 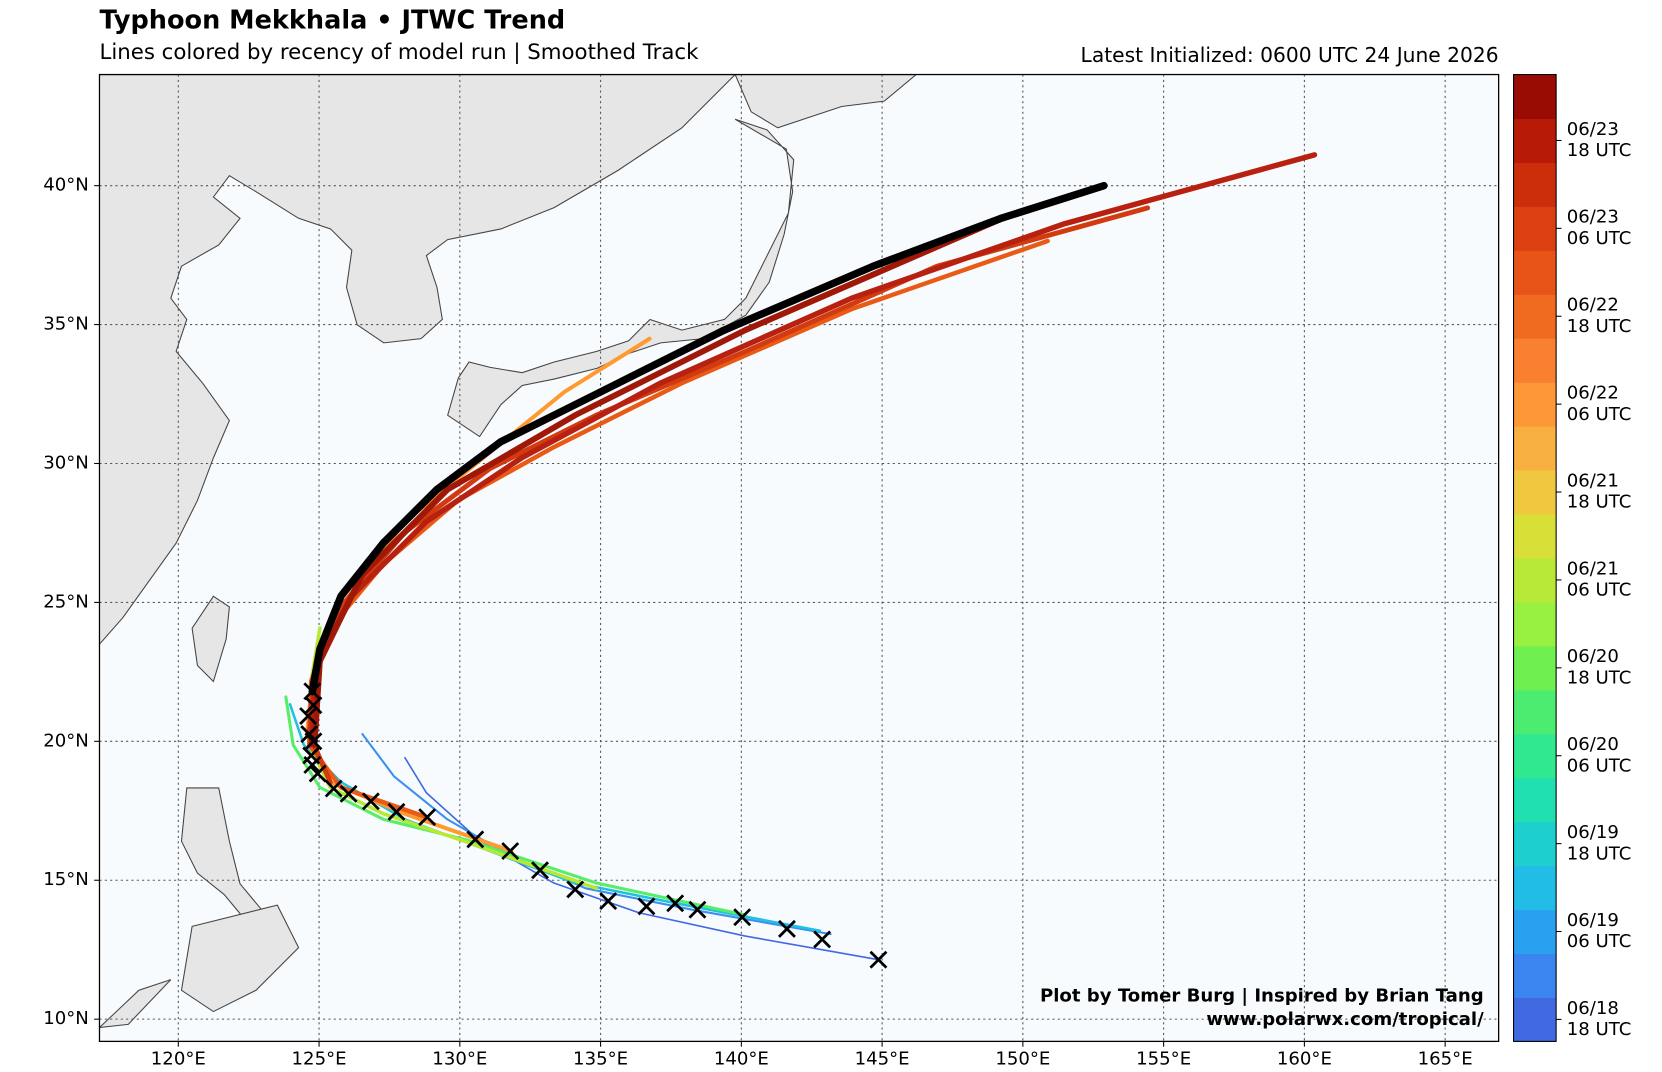 I want to click on x-tick-label: 135°E, so click(x=600, y=1058).